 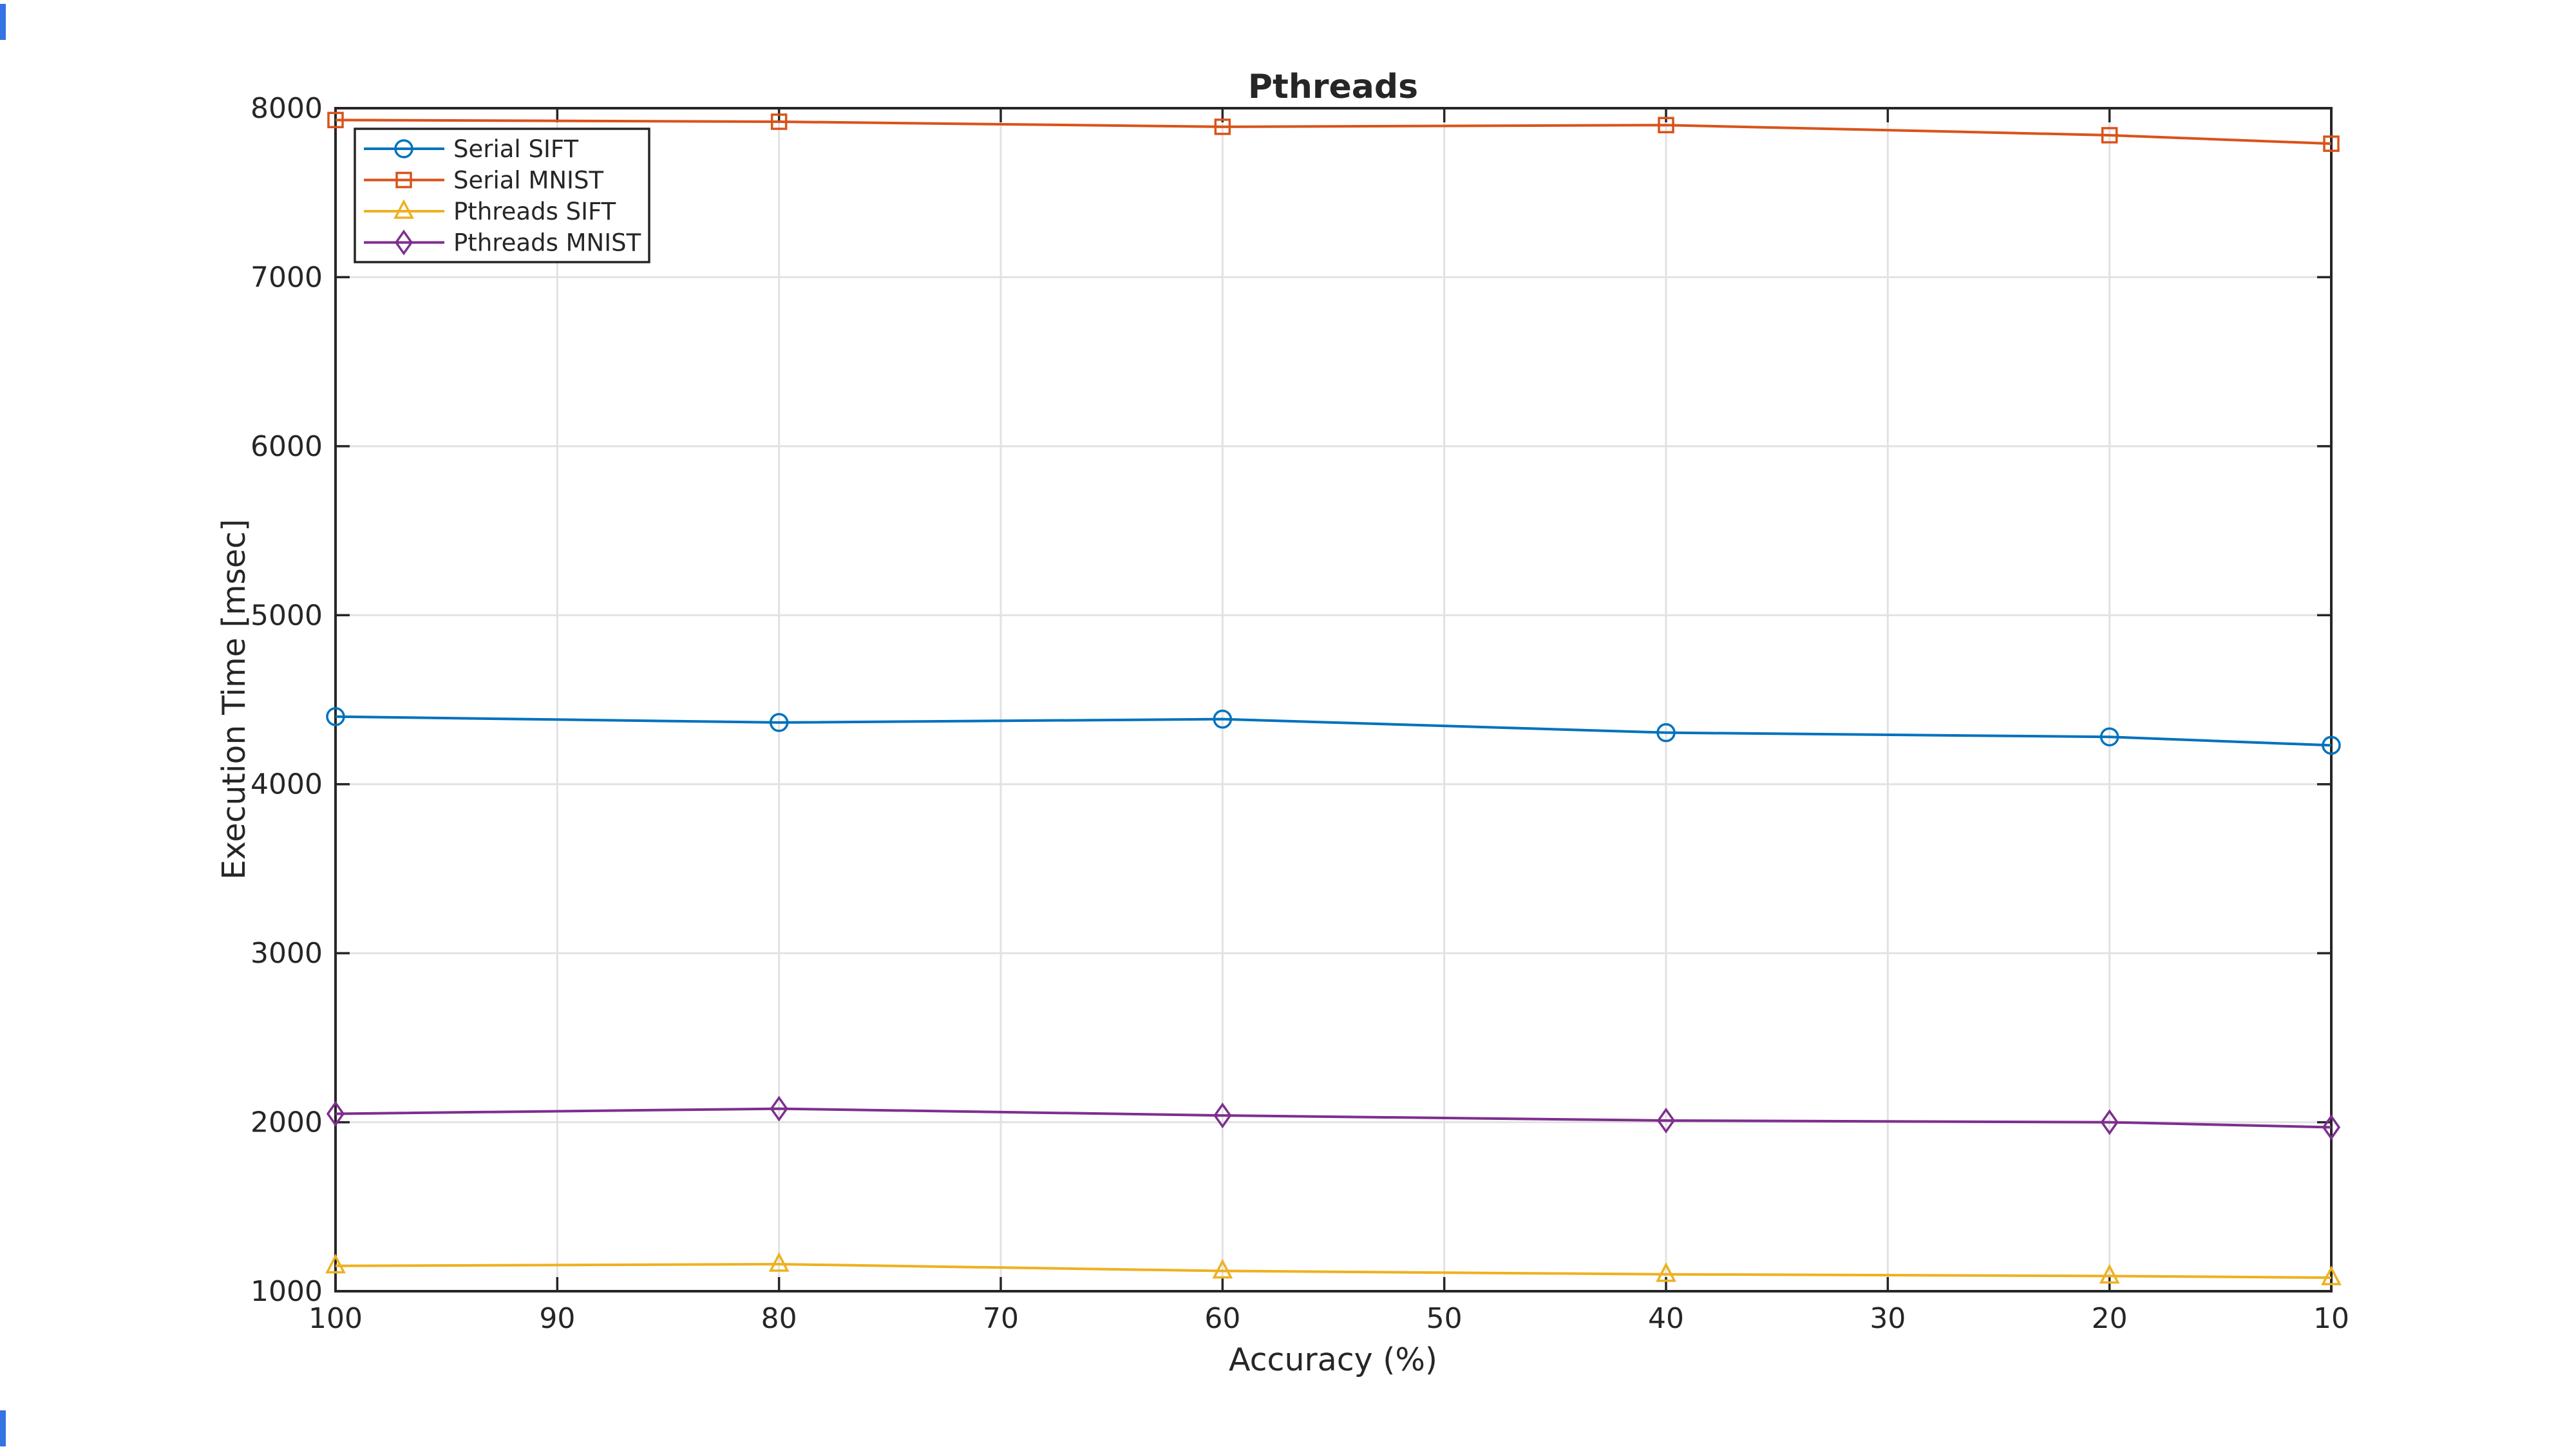 I want to click on x-tick-label: 60, so click(x=1222, y=1319).